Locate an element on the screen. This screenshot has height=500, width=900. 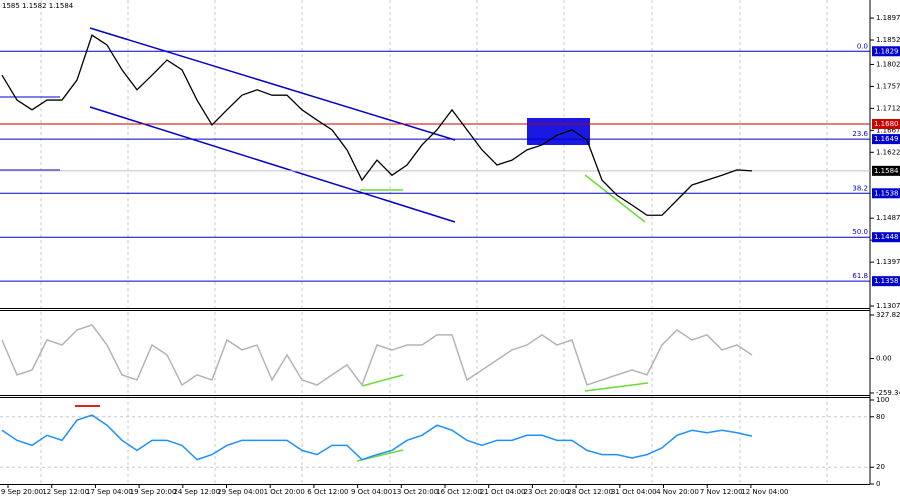
y-tick-label: 1.1397 is located at coordinates (888, 262).